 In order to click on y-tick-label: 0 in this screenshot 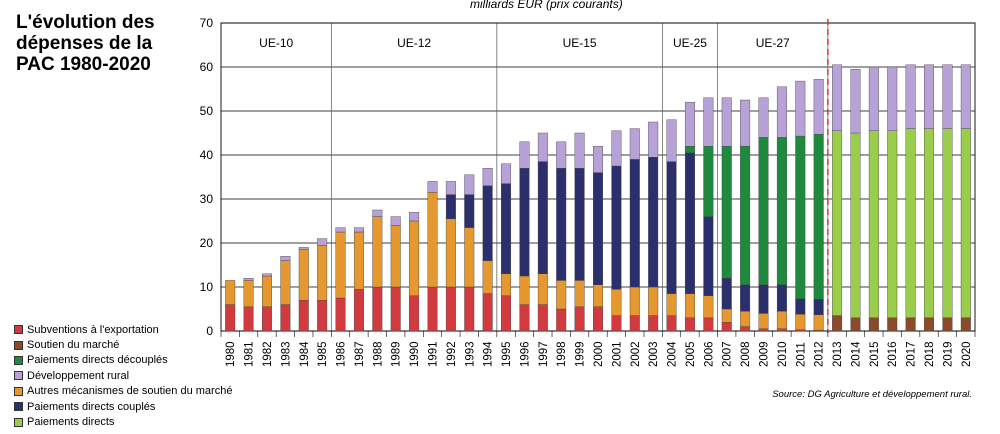, I will do `click(209, 331)`.